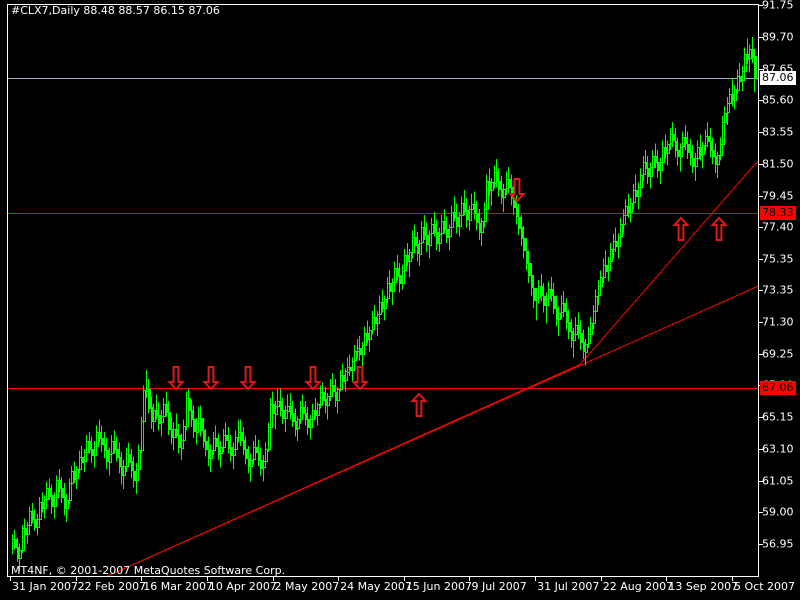 The image size is (800, 600). I want to click on price-tick-label: 61.05, so click(778, 481).